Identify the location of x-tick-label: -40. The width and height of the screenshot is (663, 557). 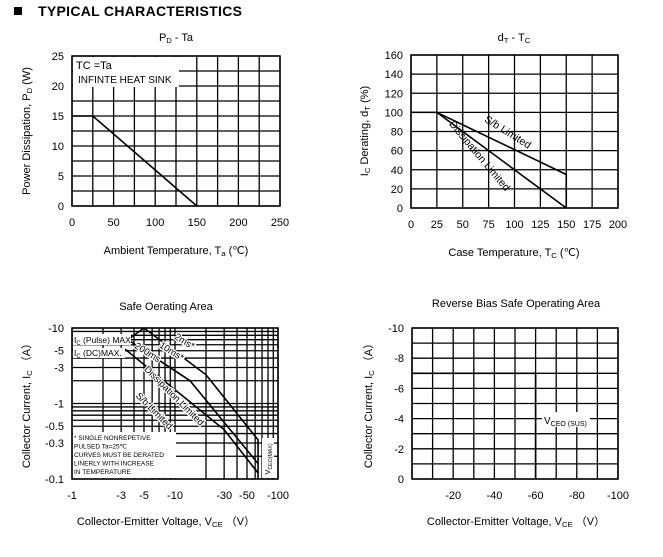
(494, 496).